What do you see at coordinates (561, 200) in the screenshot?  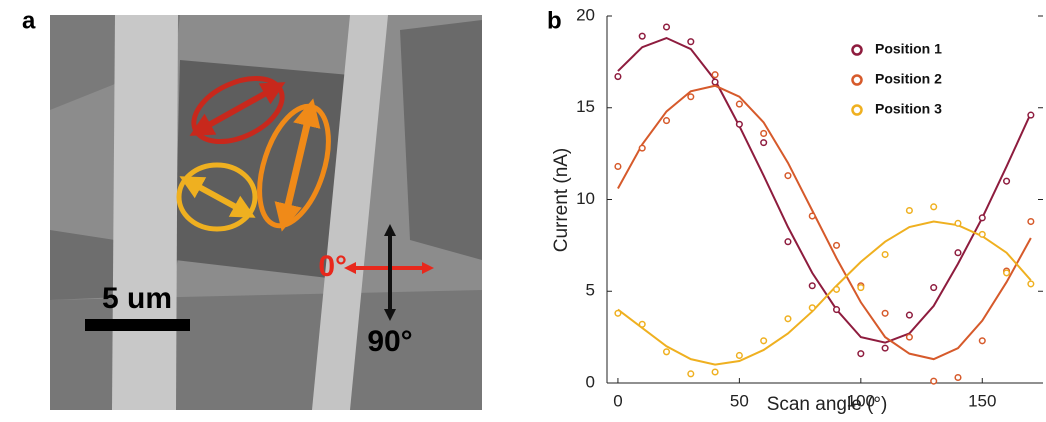 I see `y-axis-label: Current (nA)` at bounding box center [561, 200].